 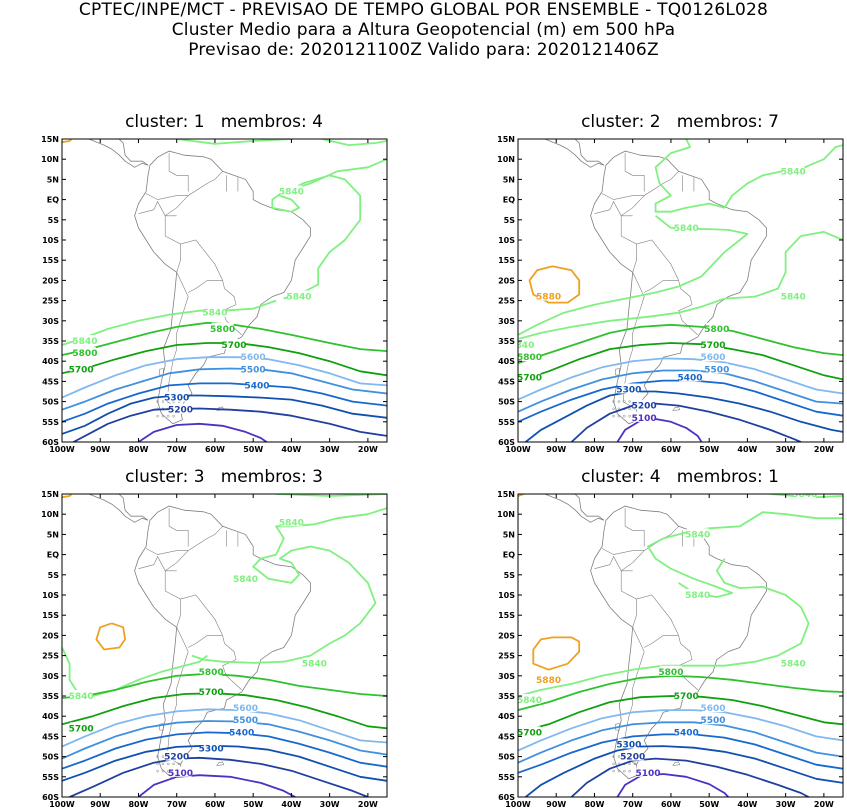 What do you see at coordinates (506, 260) in the screenshot?
I see `y-tick-label: 15S` at bounding box center [506, 260].